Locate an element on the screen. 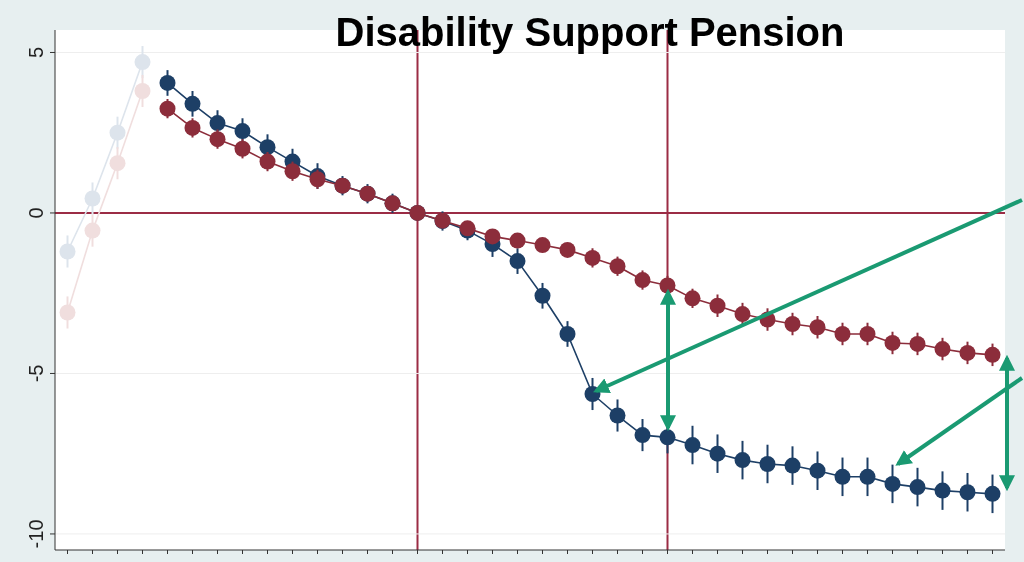 The width and height of the screenshot is (1024, 562). y-tick-label: -5 is located at coordinates (36, 373).